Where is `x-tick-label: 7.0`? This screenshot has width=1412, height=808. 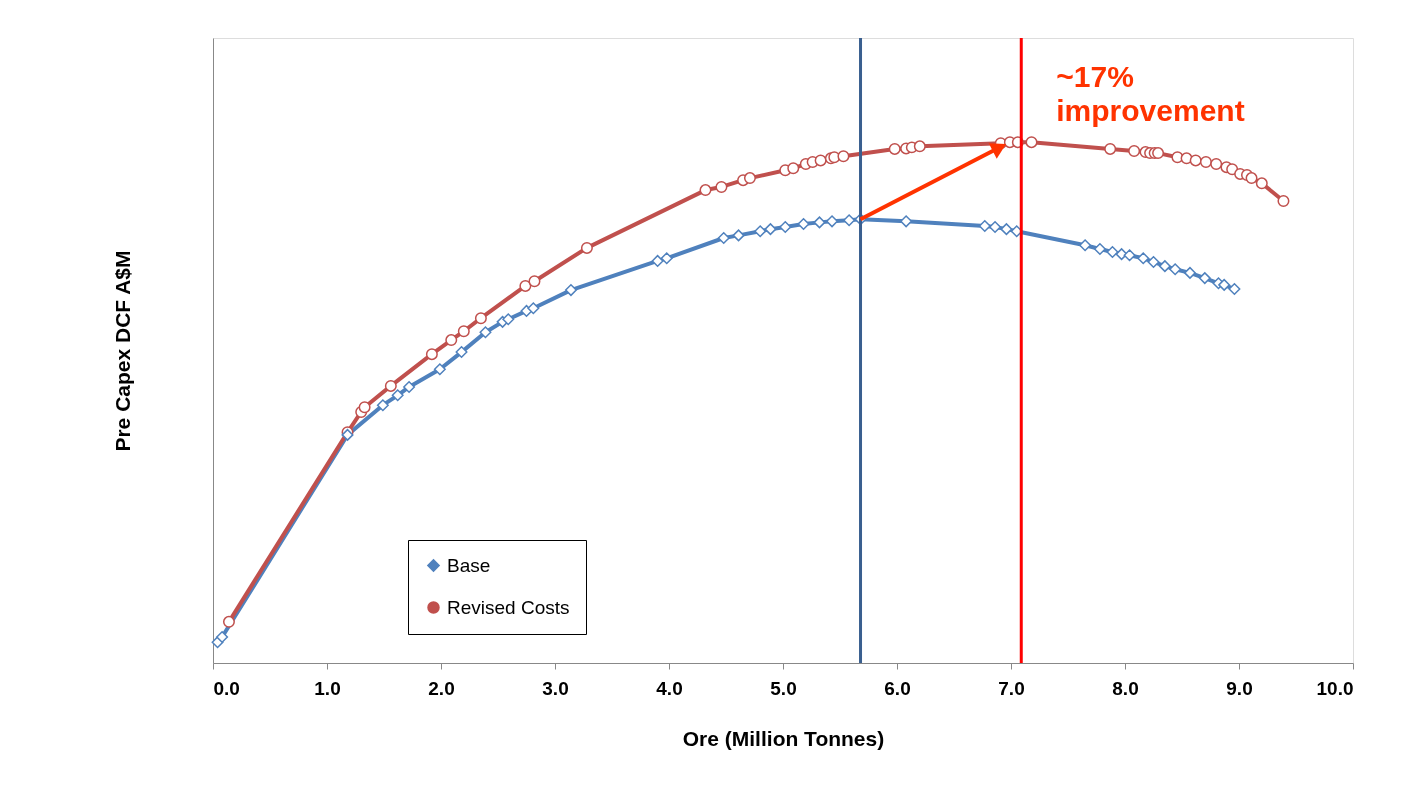 x-tick-label: 7.0 is located at coordinates (1011, 688).